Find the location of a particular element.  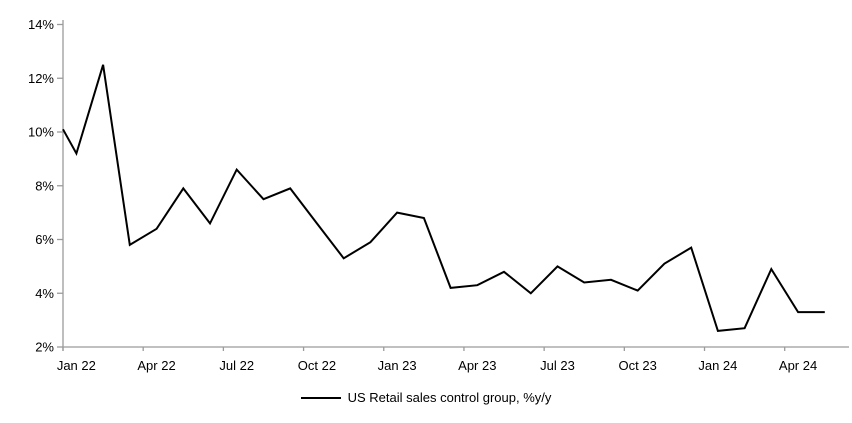

x-tick-label: Apr 24 is located at coordinates (798, 365).